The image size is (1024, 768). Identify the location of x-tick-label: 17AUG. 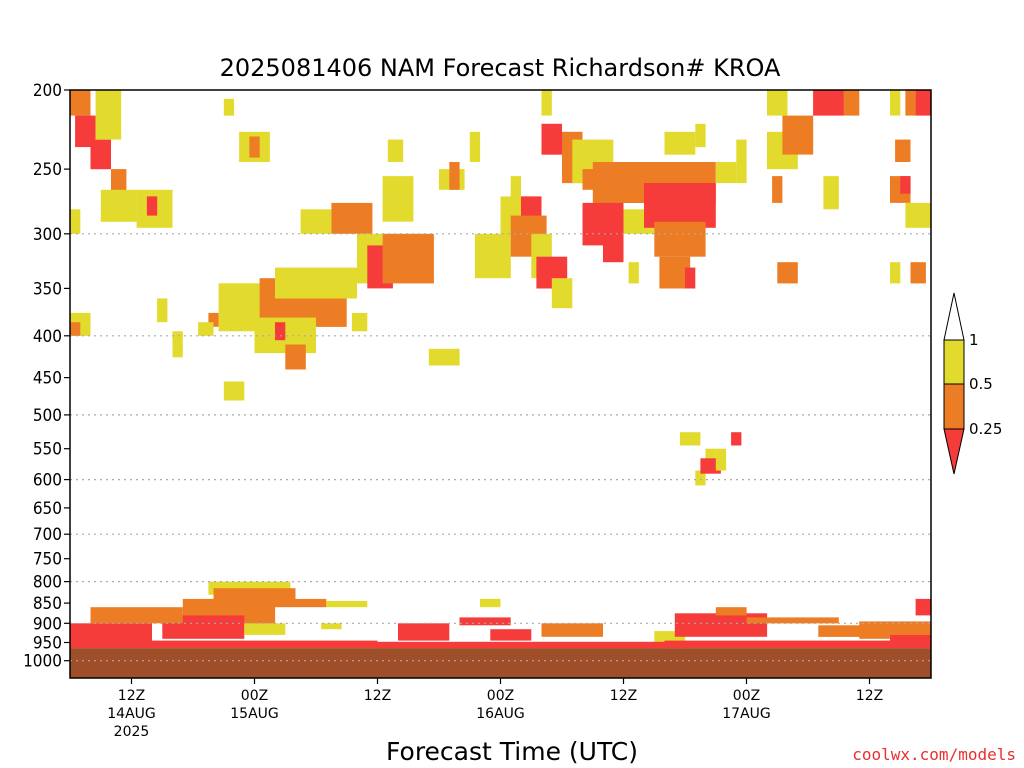
(746, 714).